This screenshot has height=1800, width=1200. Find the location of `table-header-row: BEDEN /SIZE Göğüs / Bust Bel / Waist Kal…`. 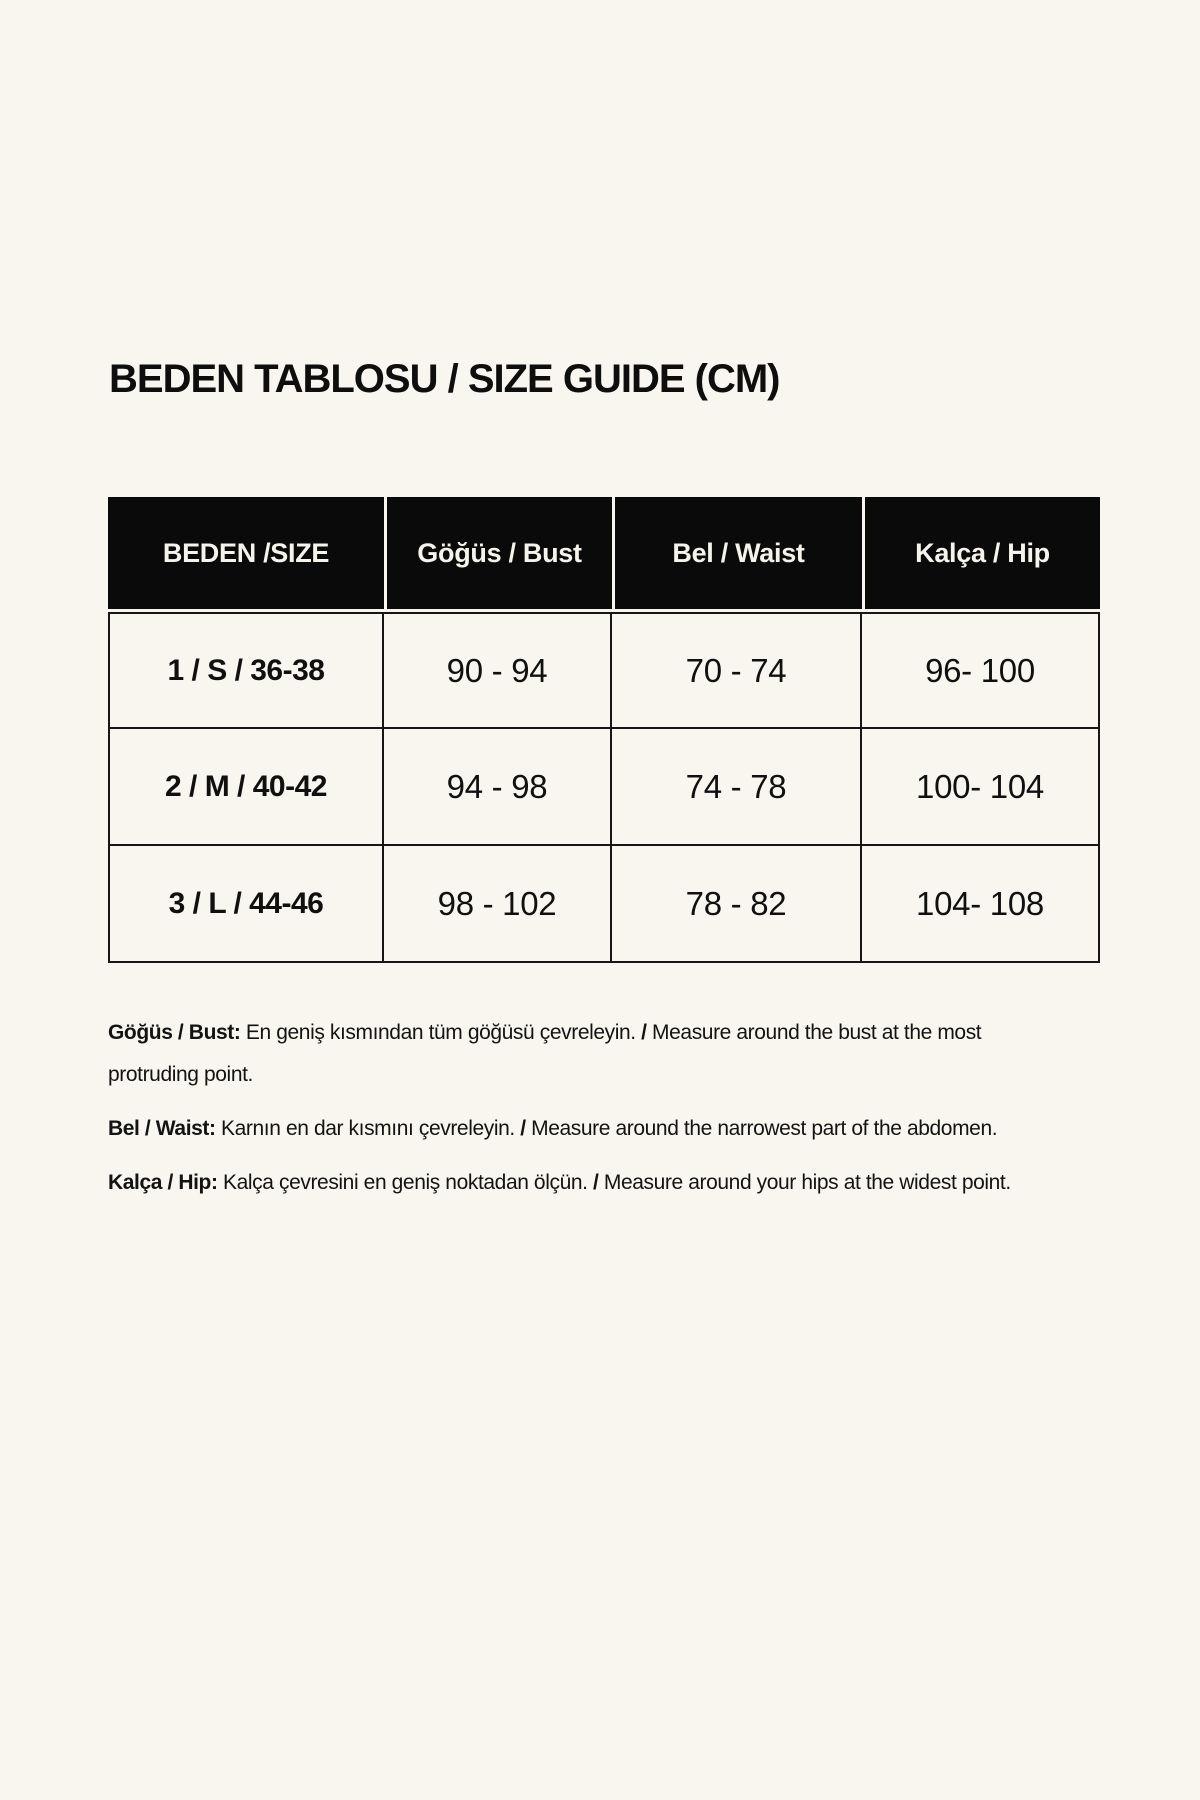

table-header-row: BEDEN /SIZE Göğüs / Bust Bel / Waist Kal… is located at coordinates (604, 554).